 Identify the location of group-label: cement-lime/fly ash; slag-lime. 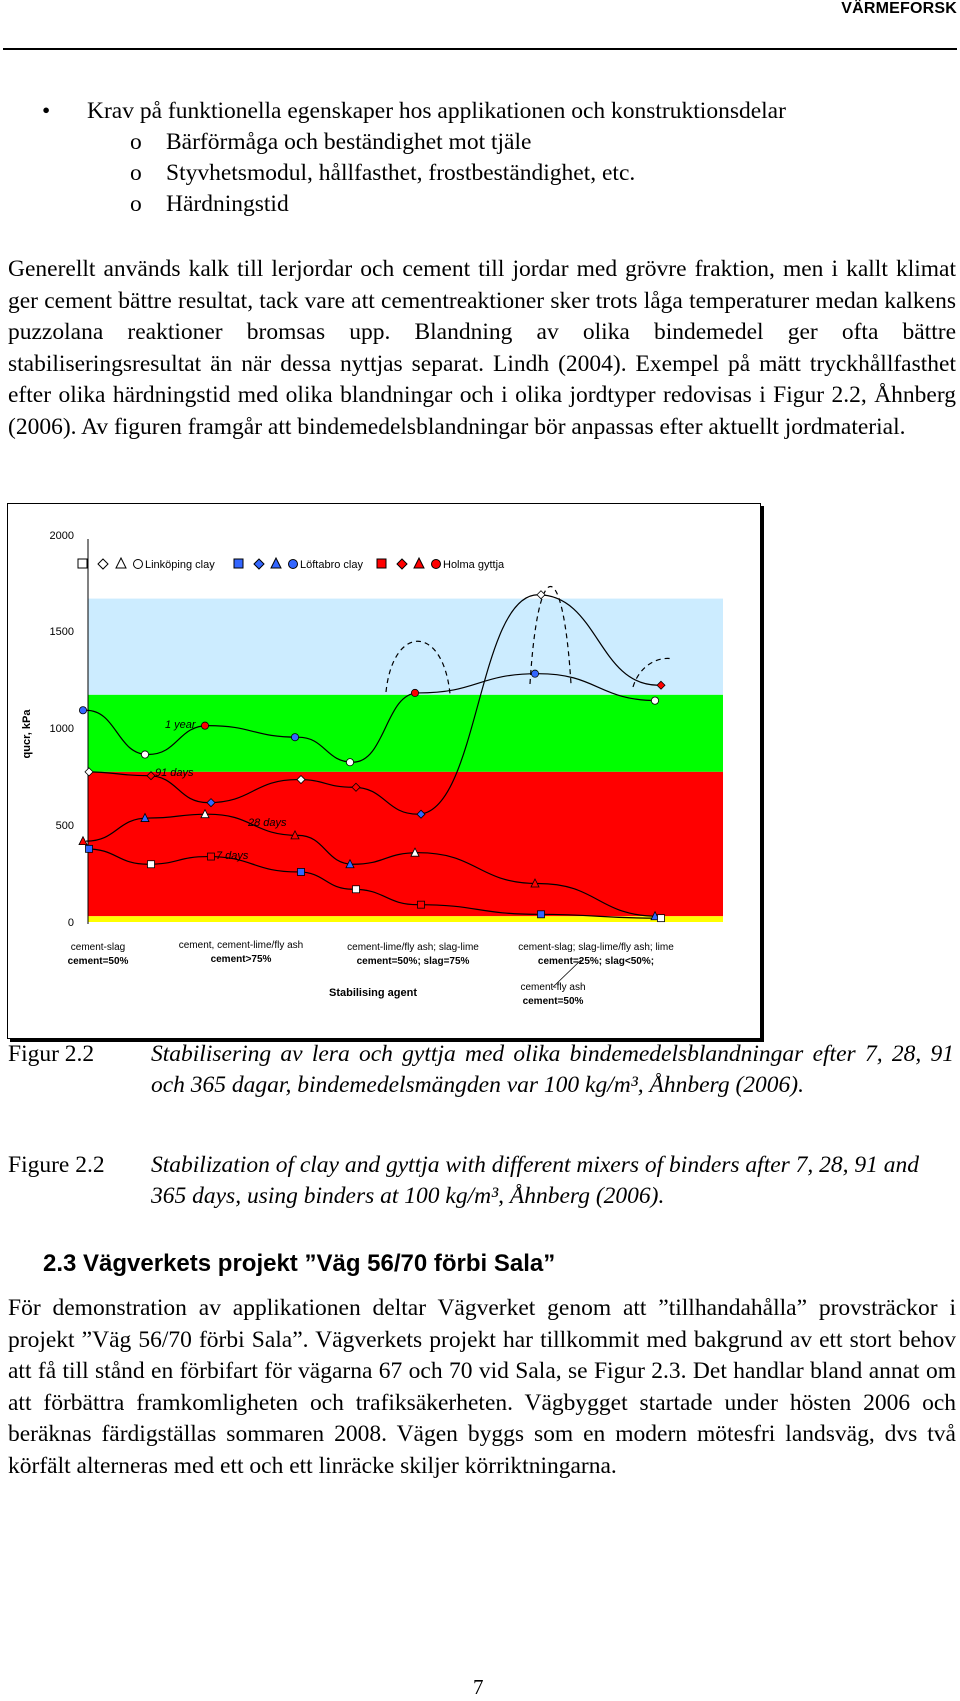
(413, 947).